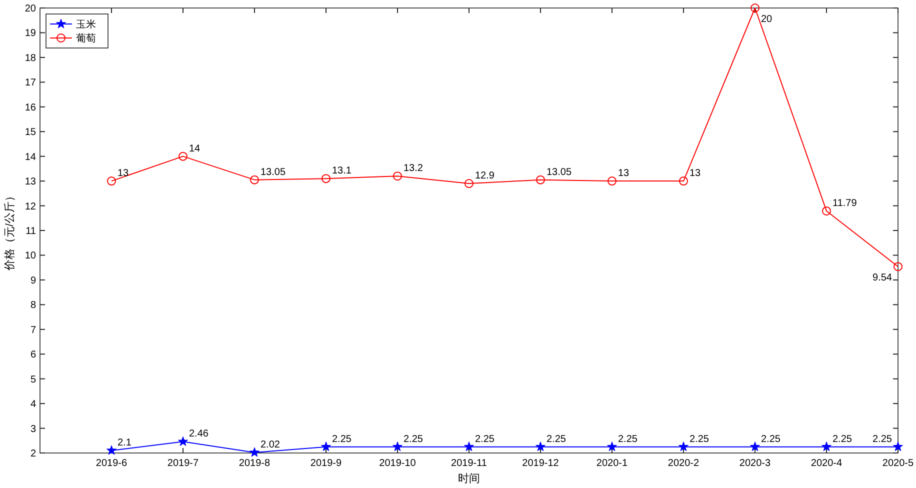  I want to click on x-tick-label: 2020-4, so click(826, 463).